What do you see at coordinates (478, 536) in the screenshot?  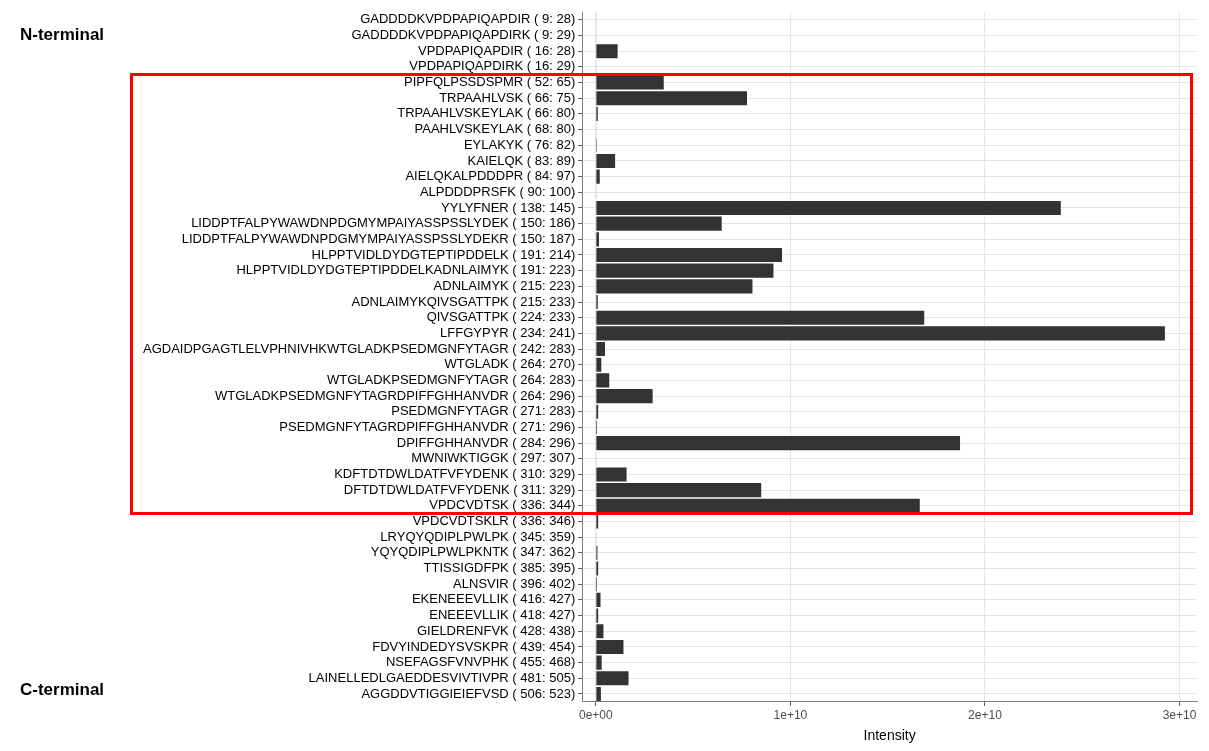 I see `y-tick-label: LRYQYQDIPLPWLPK ( 345: 359)` at bounding box center [478, 536].